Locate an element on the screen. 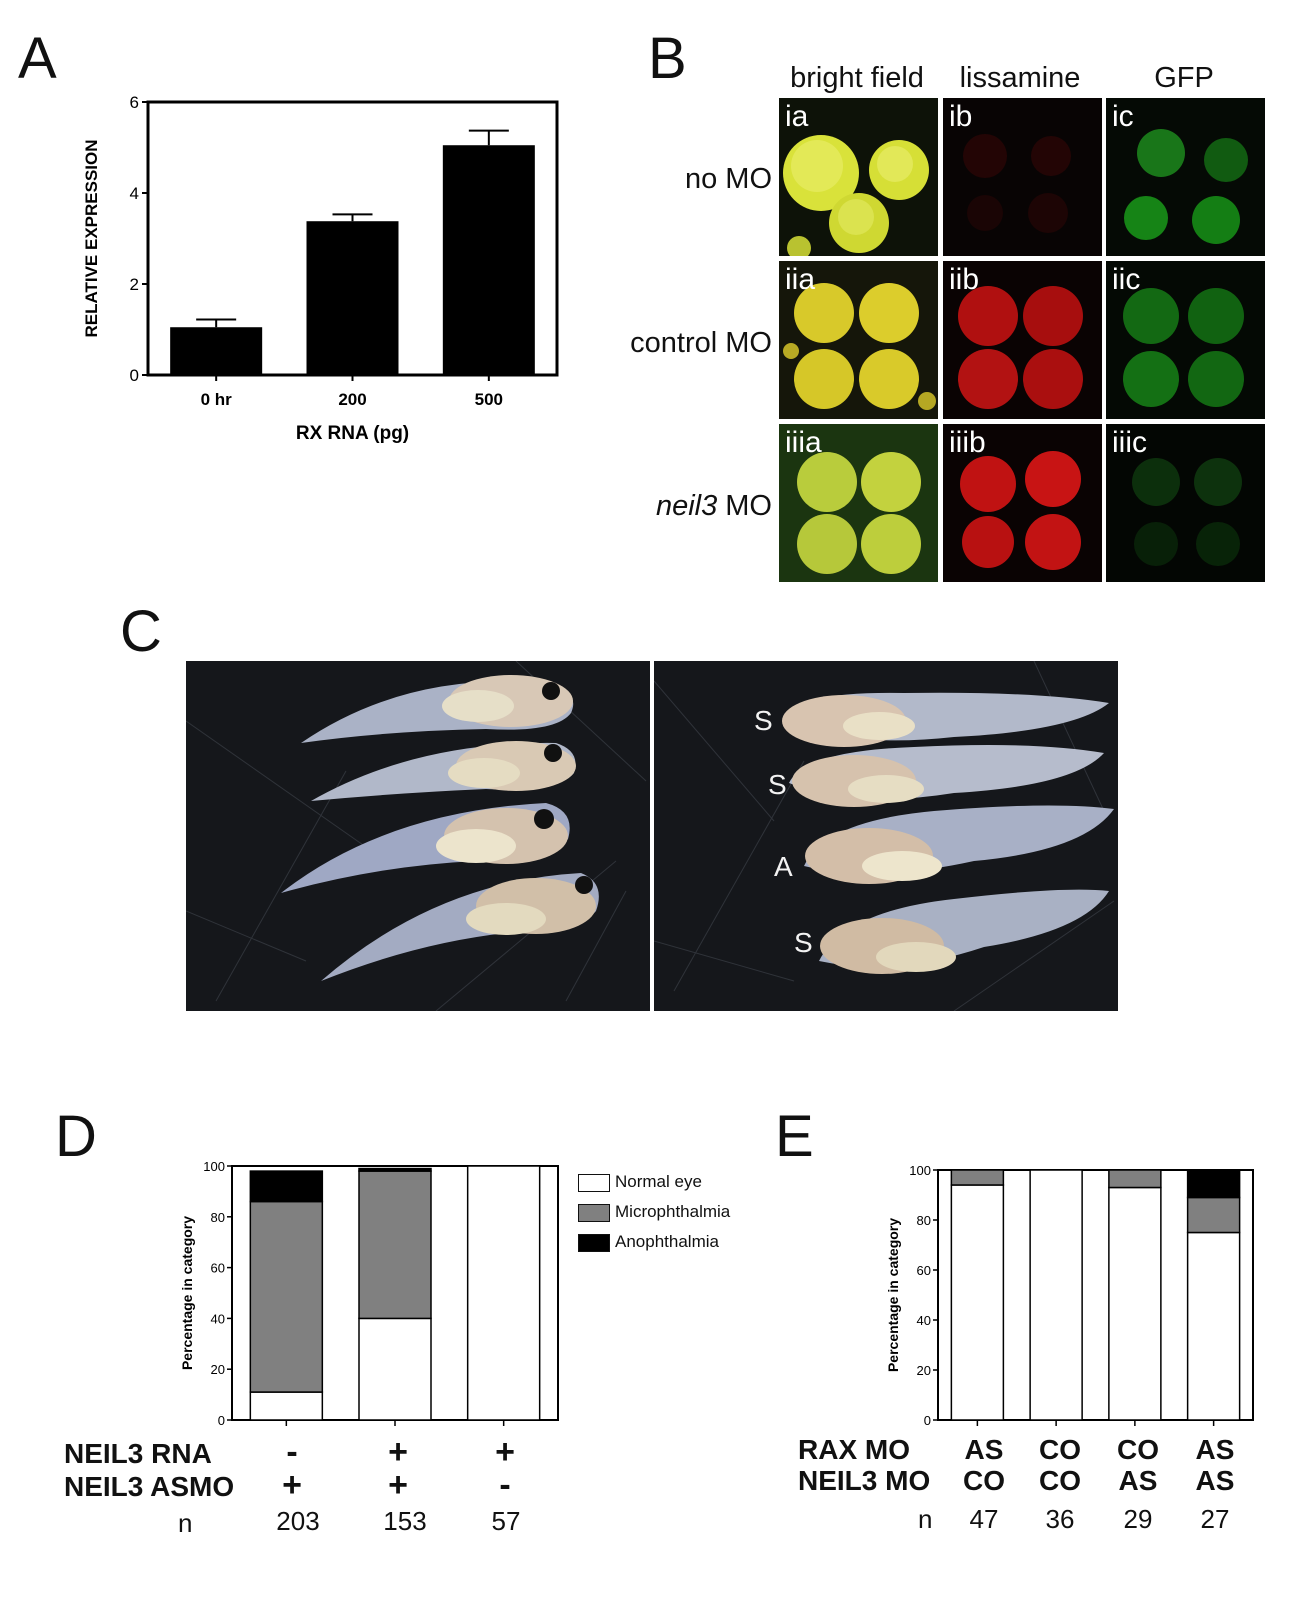 The width and height of the screenshot is (1305, 1606). tile-label-ib: ib is located at coordinates (961, 116).